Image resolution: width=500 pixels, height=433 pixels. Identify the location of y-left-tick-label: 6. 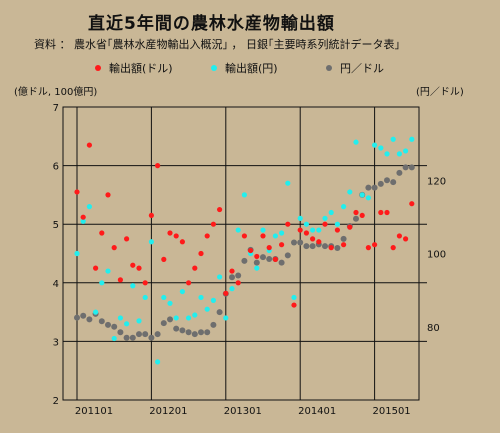
(56, 167).